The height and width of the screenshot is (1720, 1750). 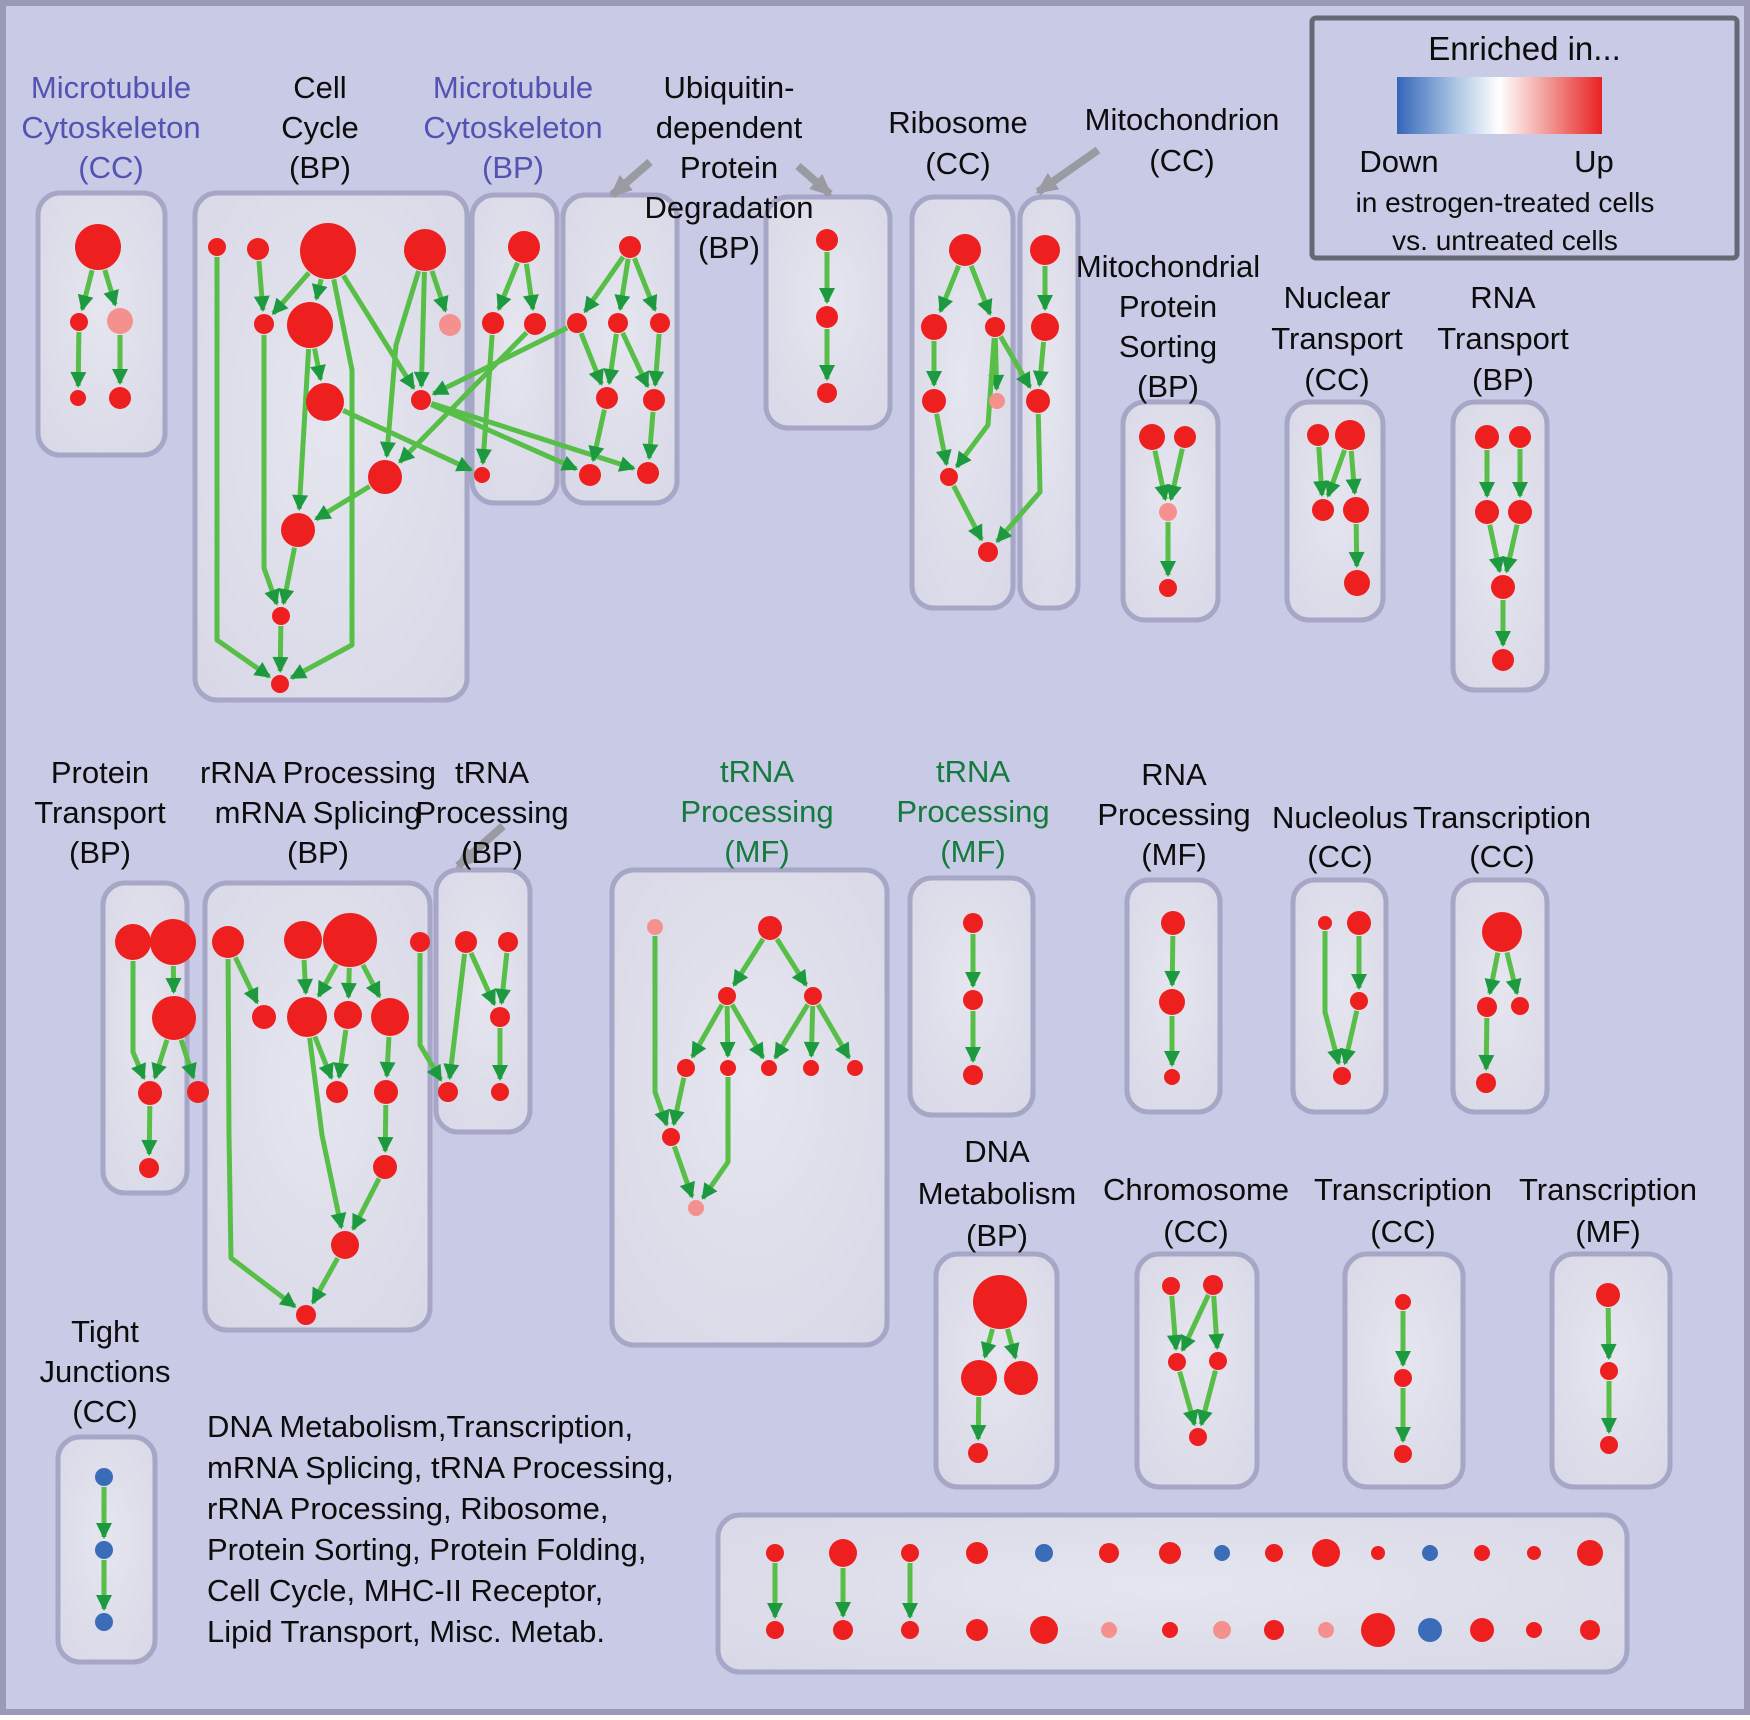 I want to click on label-nucleolus-line-1: (CC), so click(x=1339, y=856).